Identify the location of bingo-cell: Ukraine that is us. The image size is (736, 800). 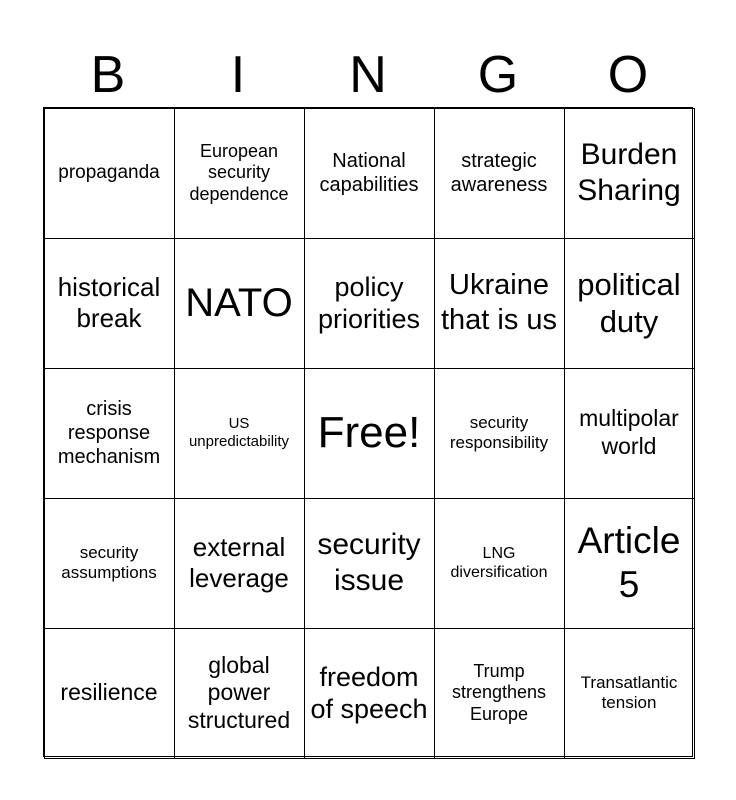
(499, 303).